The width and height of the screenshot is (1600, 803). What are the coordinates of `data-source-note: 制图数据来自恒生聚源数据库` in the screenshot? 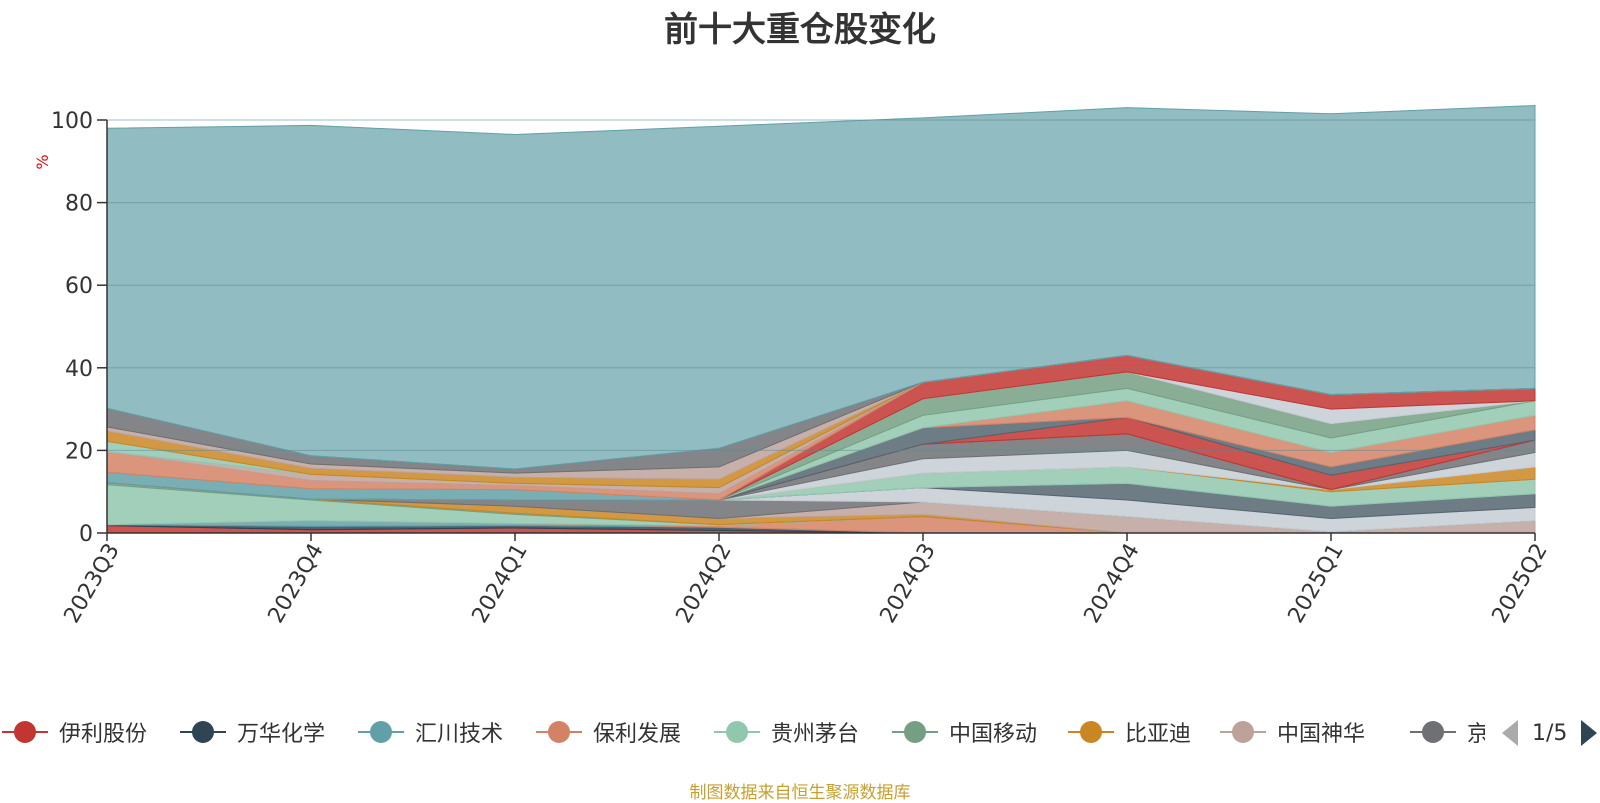 It's located at (800, 793).